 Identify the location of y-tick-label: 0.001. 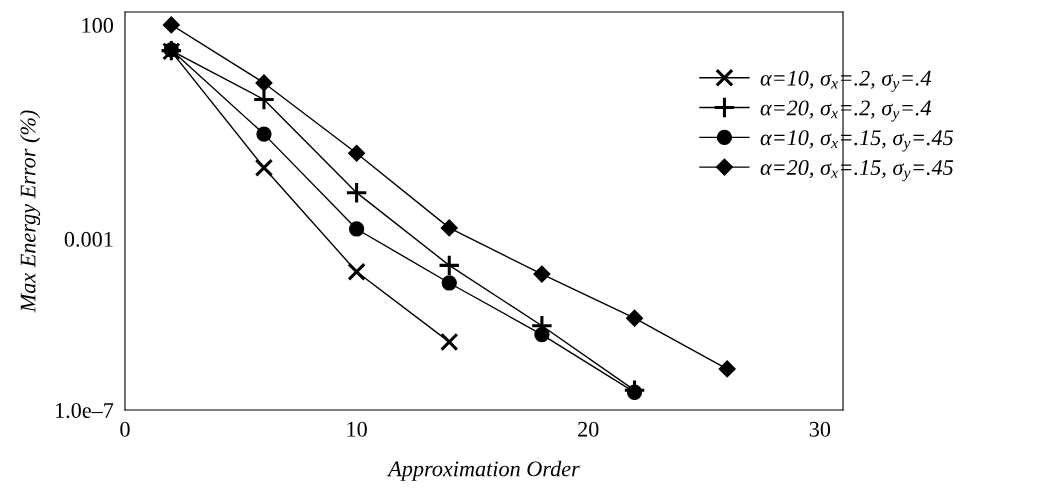
(88, 239).